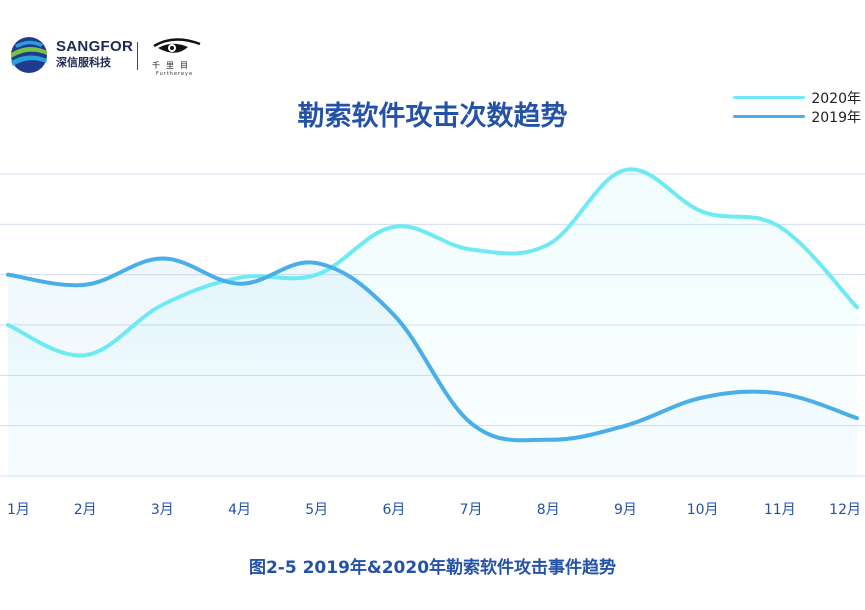 This screenshot has width=865, height=610. What do you see at coordinates (175, 74) in the screenshot?
I see `partner-subname: Furthereye` at bounding box center [175, 74].